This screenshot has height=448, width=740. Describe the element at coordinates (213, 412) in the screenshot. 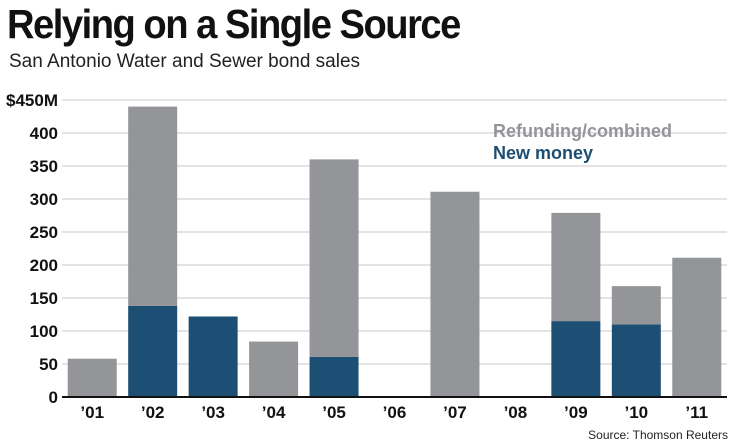

I see `x-tick-label-2: ’03` at that location.